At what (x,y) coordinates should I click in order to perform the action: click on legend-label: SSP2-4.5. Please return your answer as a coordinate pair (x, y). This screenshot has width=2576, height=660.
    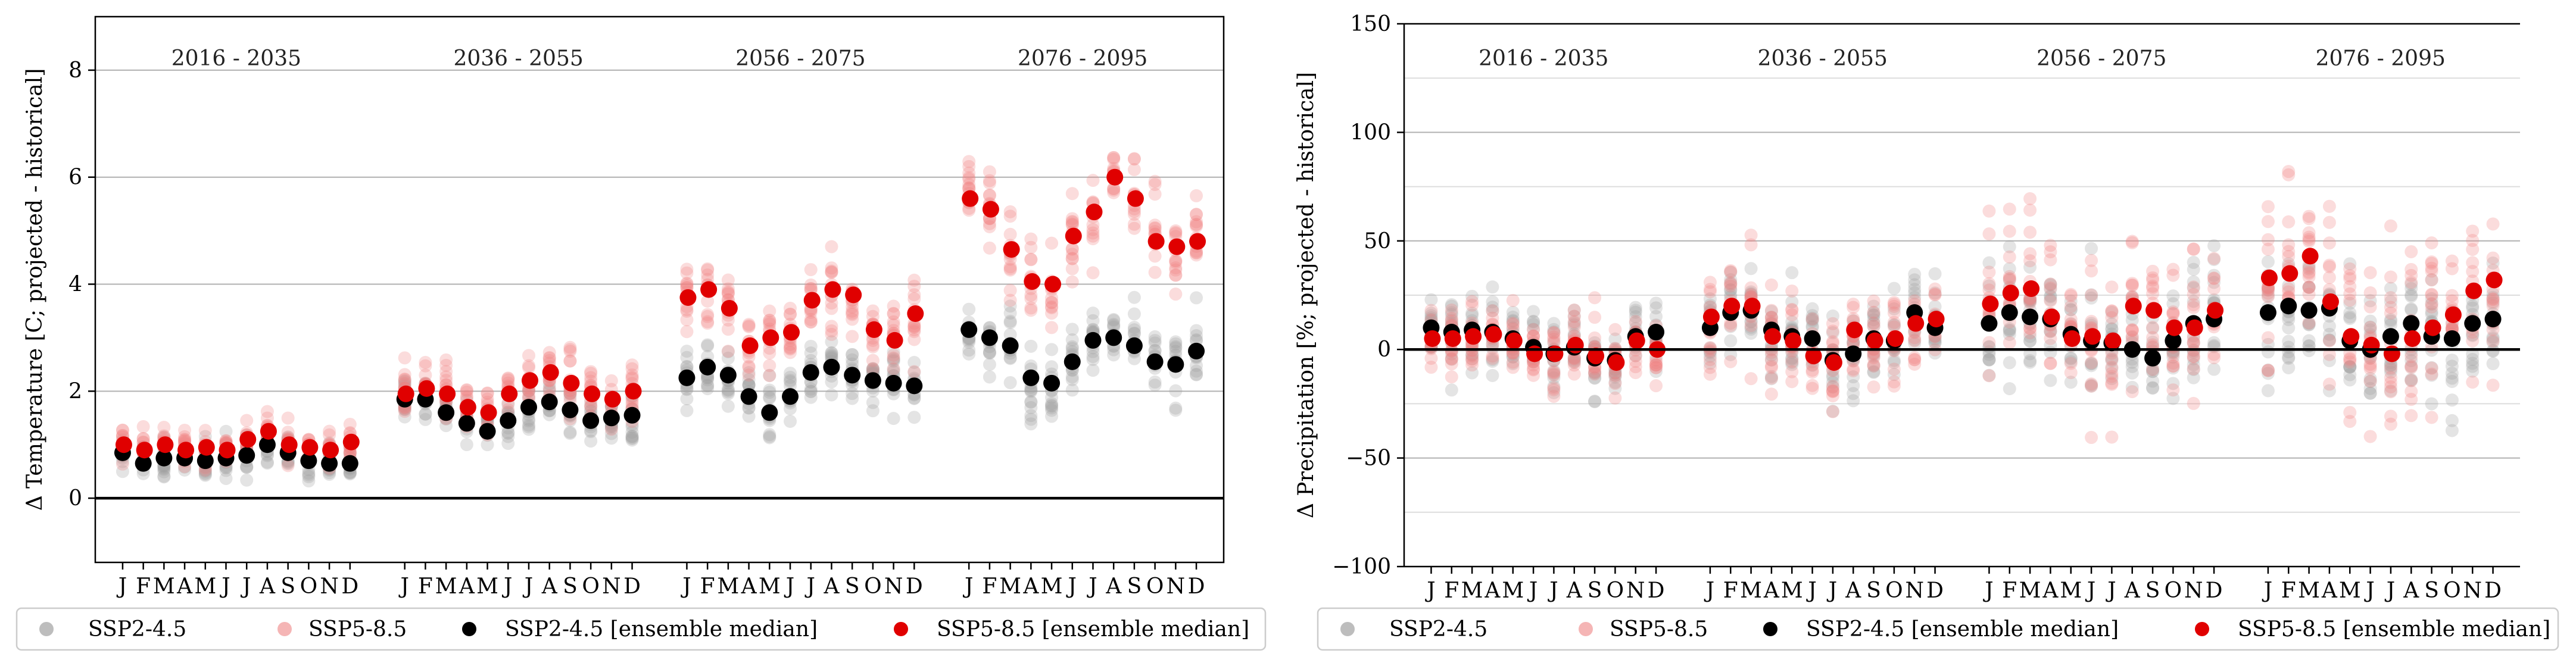
    Looking at the image, I should click on (1438, 629).